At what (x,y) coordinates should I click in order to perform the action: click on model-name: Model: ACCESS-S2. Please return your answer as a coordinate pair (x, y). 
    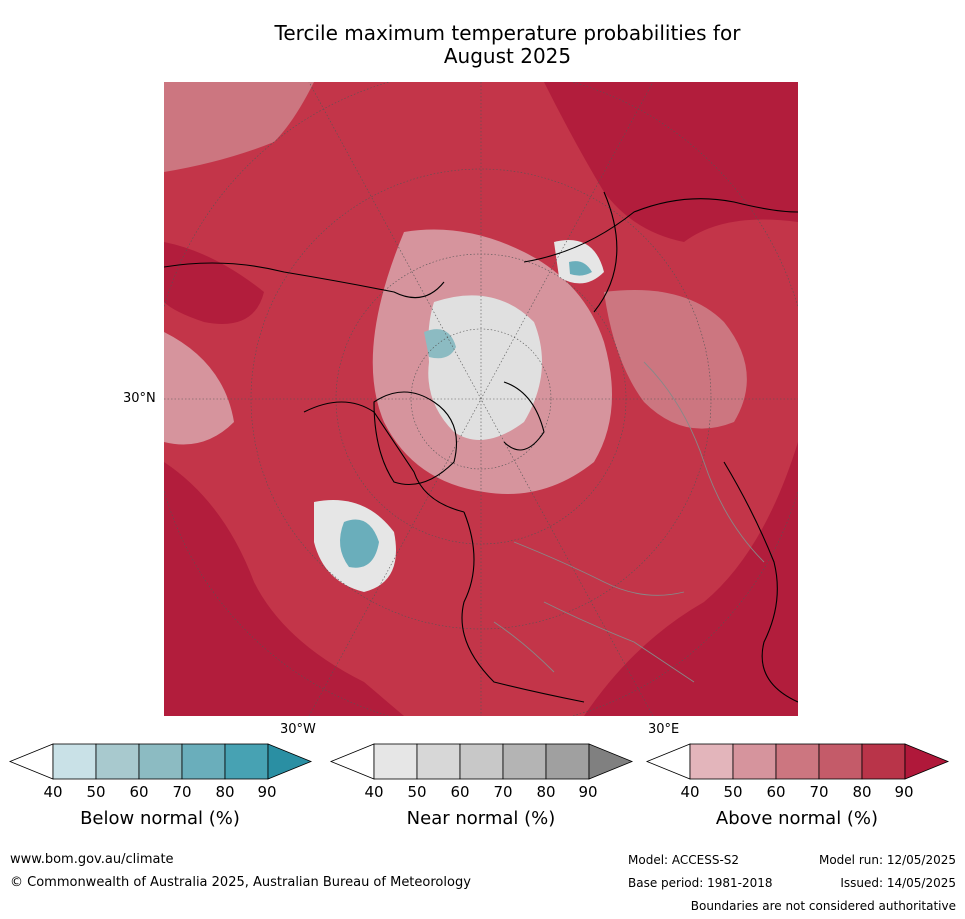
    Looking at the image, I should click on (684, 860).